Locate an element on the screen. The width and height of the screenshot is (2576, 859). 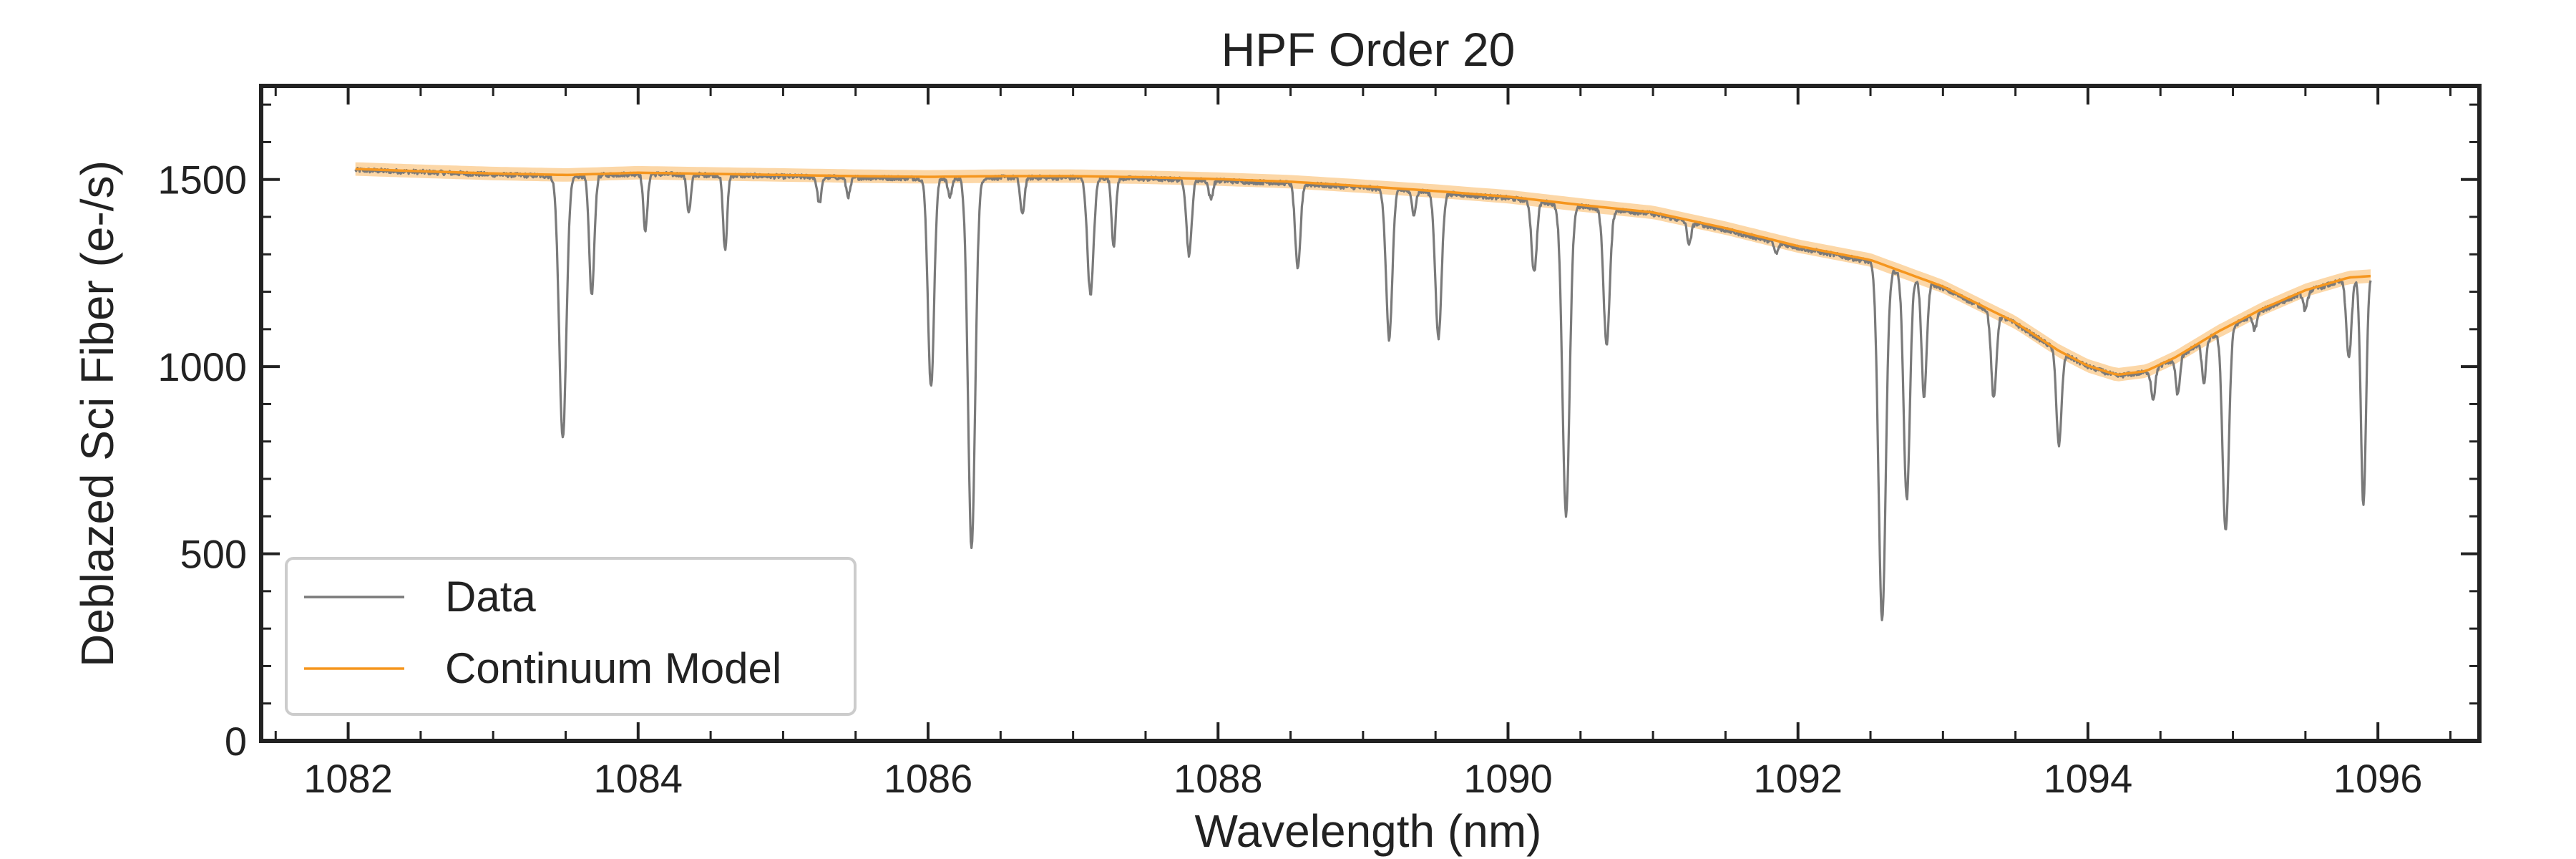
x-tick-label: 1088 is located at coordinates (1218, 778).